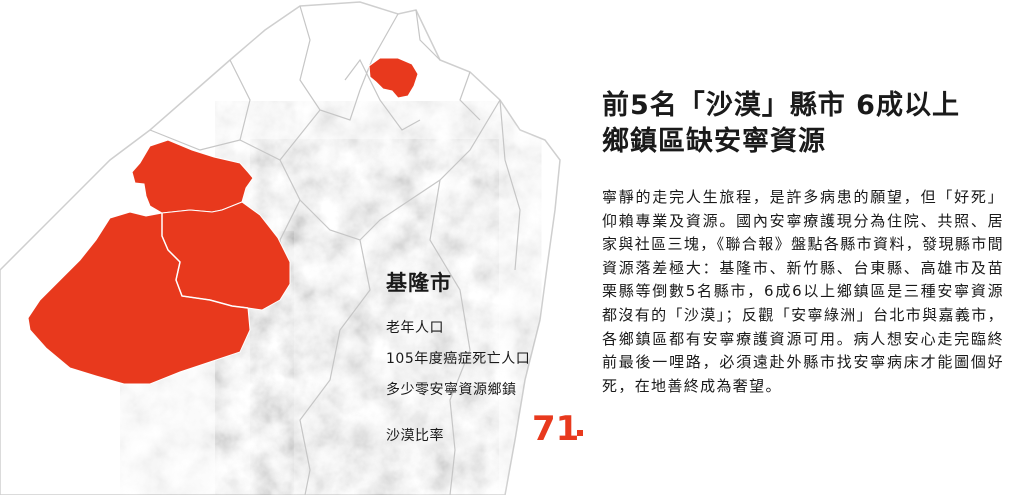 The height and width of the screenshot is (495, 1031). Describe the element at coordinates (393, 78) in the screenshot. I see `region-keelung` at that location.